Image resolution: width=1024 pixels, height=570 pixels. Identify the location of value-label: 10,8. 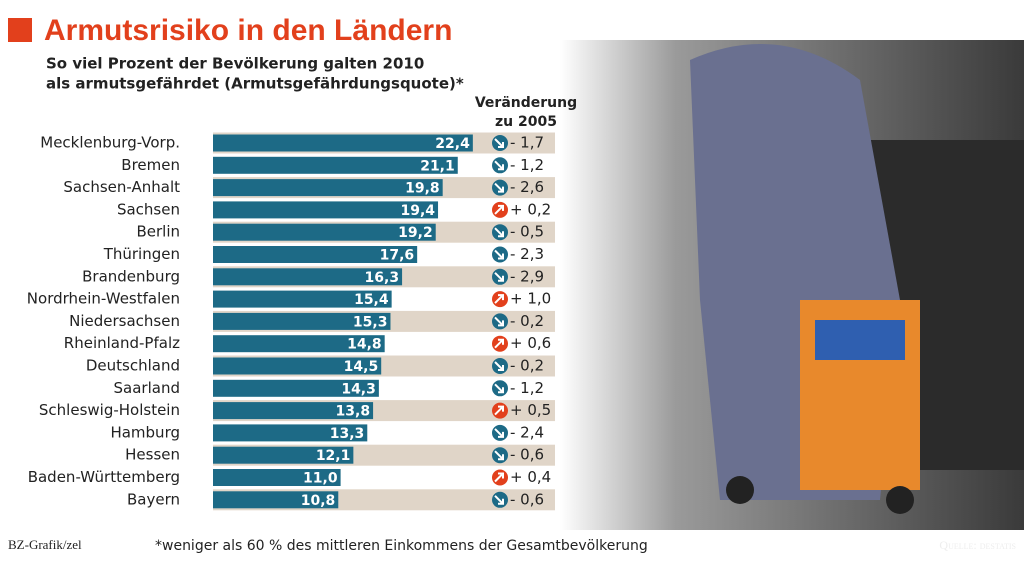
(318, 501).